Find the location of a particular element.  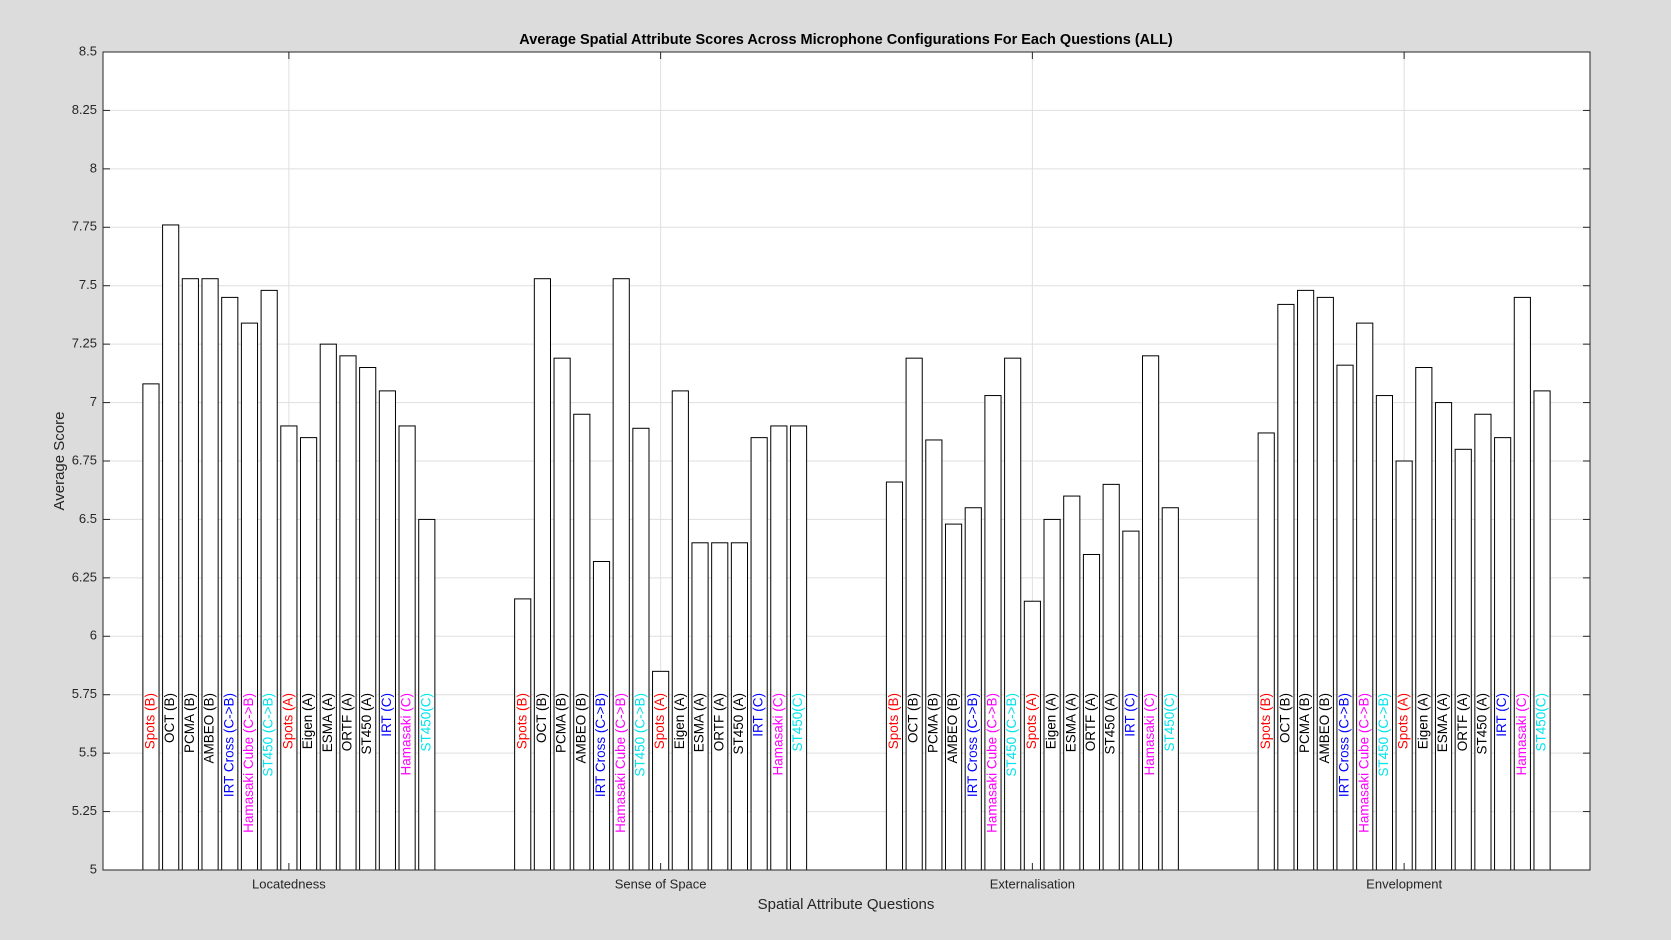

bar-label: ESMA (A) is located at coordinates (699, 722).